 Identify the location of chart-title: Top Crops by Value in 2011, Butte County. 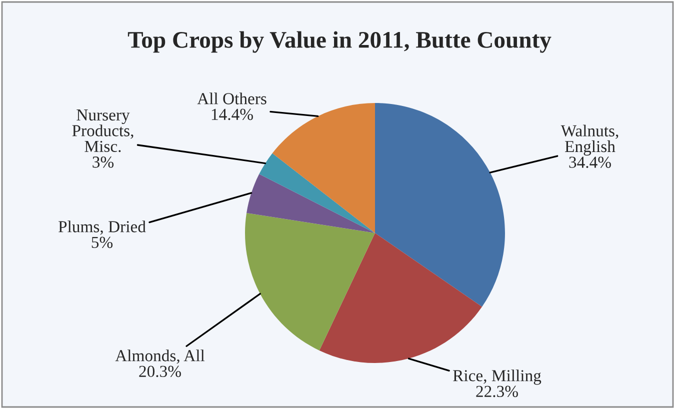
(340, 42).